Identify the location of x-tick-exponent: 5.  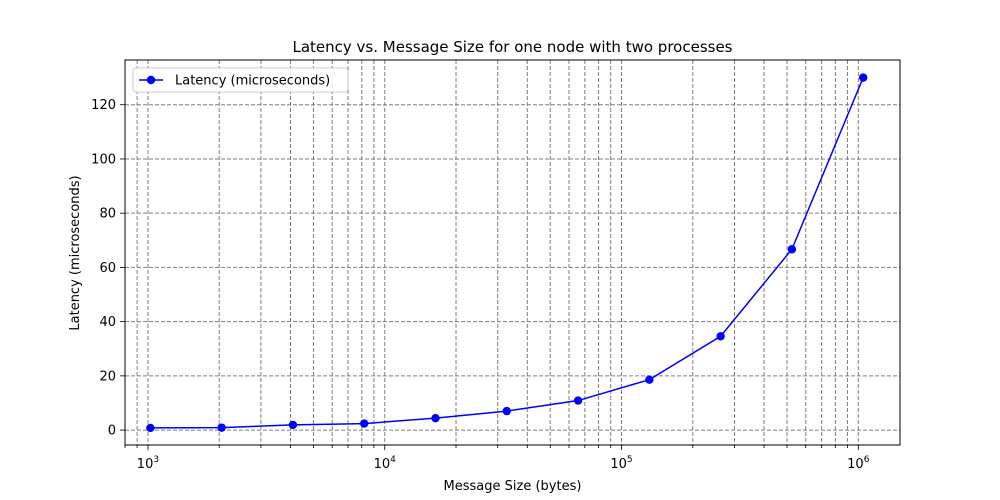
(630, 460).